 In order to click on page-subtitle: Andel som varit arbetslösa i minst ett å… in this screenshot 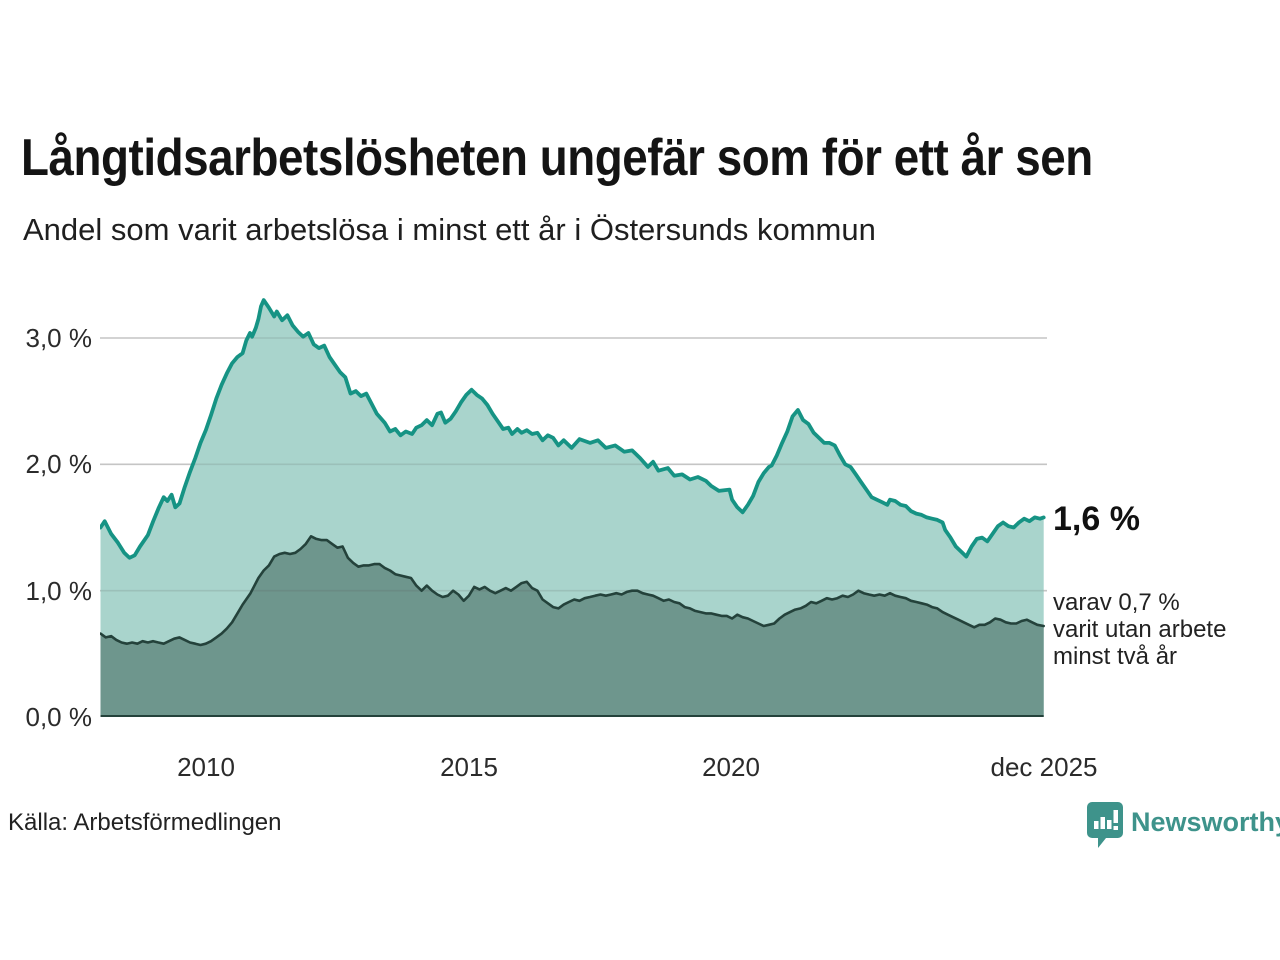, I will do `click(449, 229)`.